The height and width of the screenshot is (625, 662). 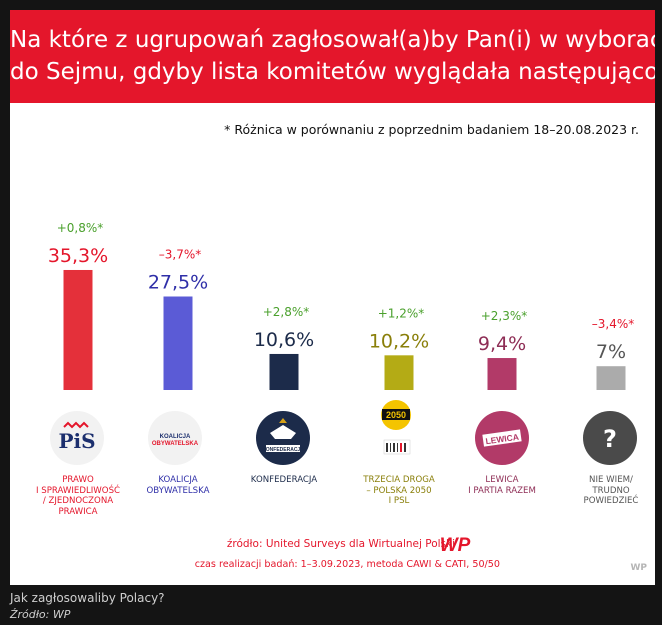 What do you see at coordinates (638, 568) in the screenshot?
I see `watermark: WP` at bounding box center [638, 568].